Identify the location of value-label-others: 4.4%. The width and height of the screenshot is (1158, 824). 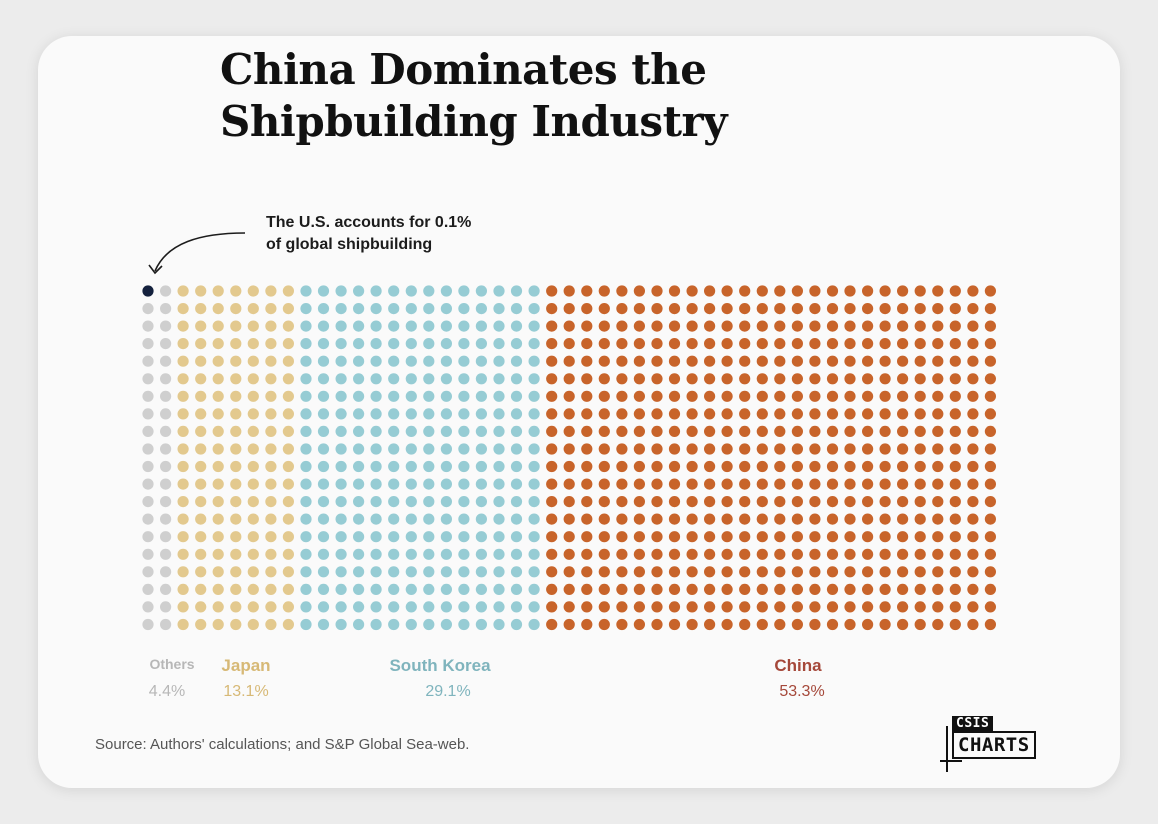
(167, 691).